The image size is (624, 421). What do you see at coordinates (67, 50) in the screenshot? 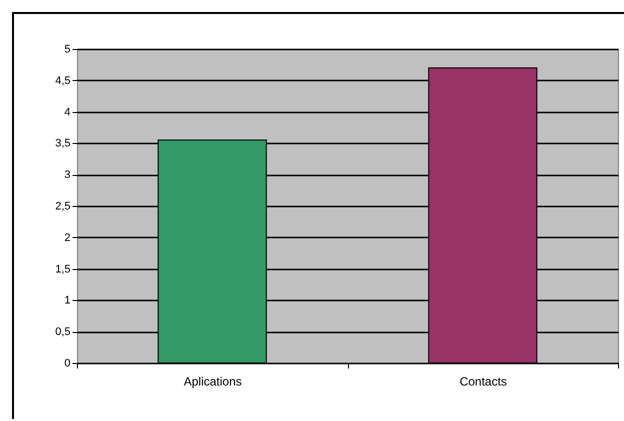
I see `y-tick-label: 5` at bounding box center [67, 50].